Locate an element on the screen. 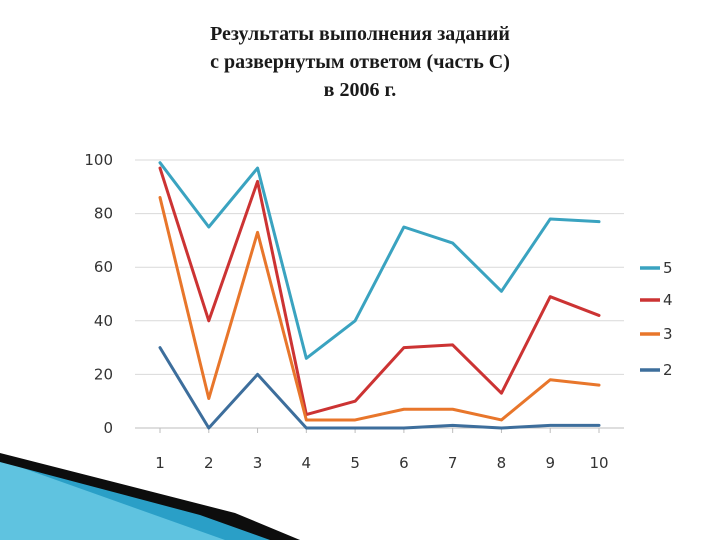  y-tick-label: 0 is located at coordinates (108, 428).